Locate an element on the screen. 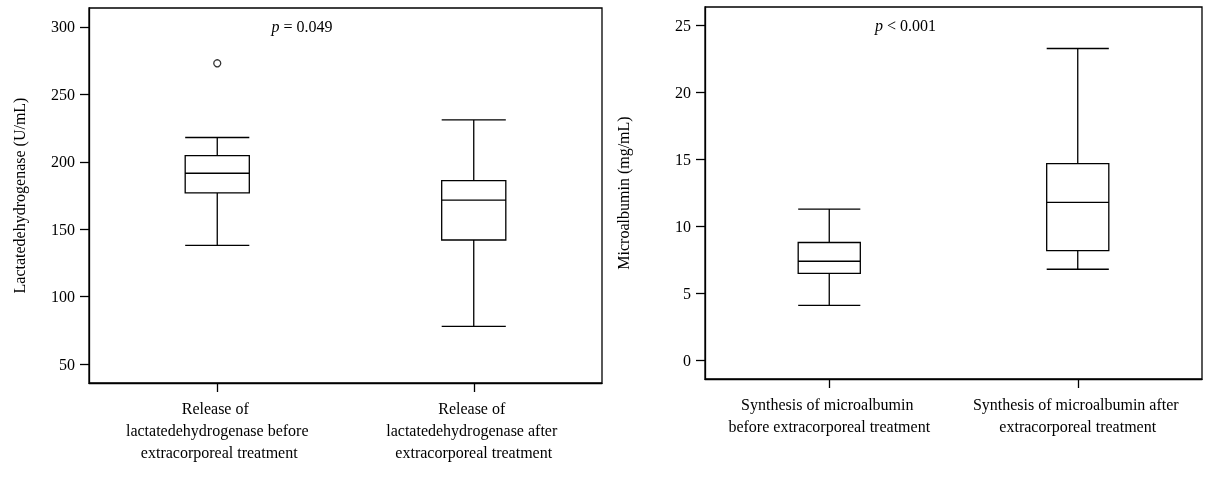 The image size is (1207, 489). x-tick-label: Synthesis of microalbumin before extracorporeal treatment is located at coordinates (829, 415).